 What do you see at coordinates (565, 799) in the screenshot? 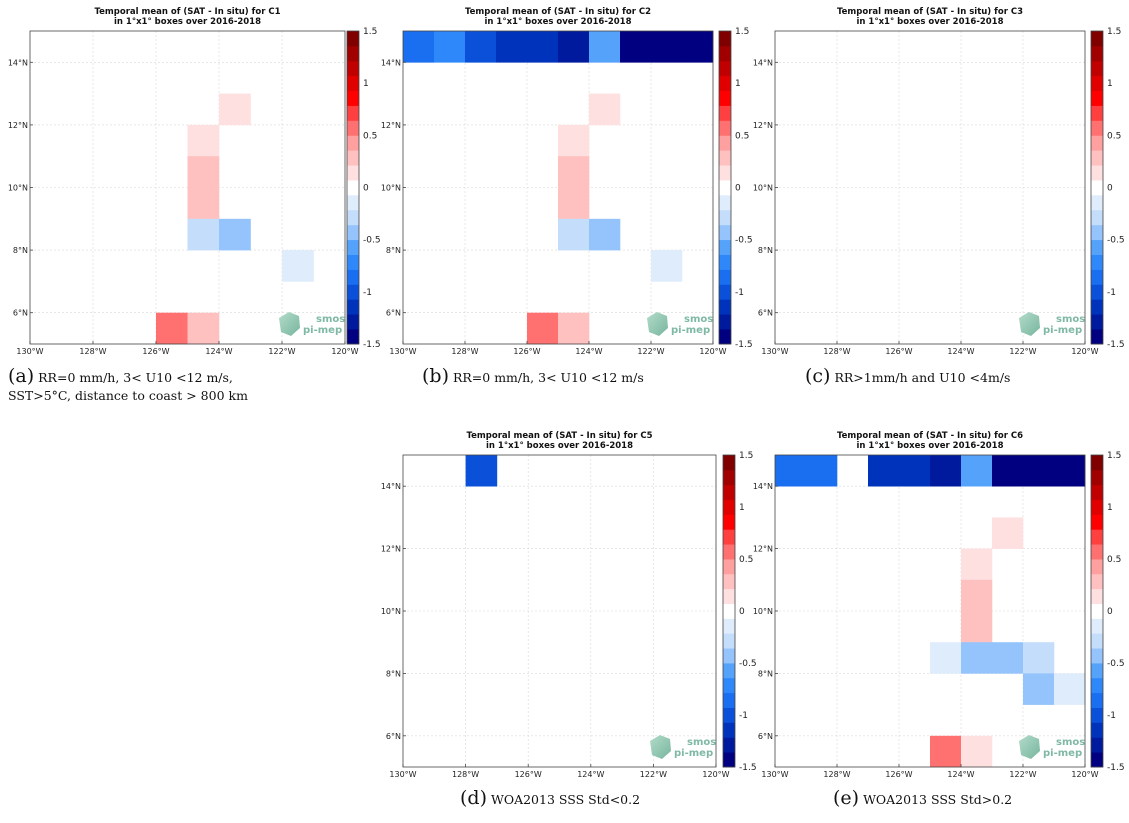
I see `caption-text: WOA2013 SSS Std<0.2` at bounding box center [565, 799].